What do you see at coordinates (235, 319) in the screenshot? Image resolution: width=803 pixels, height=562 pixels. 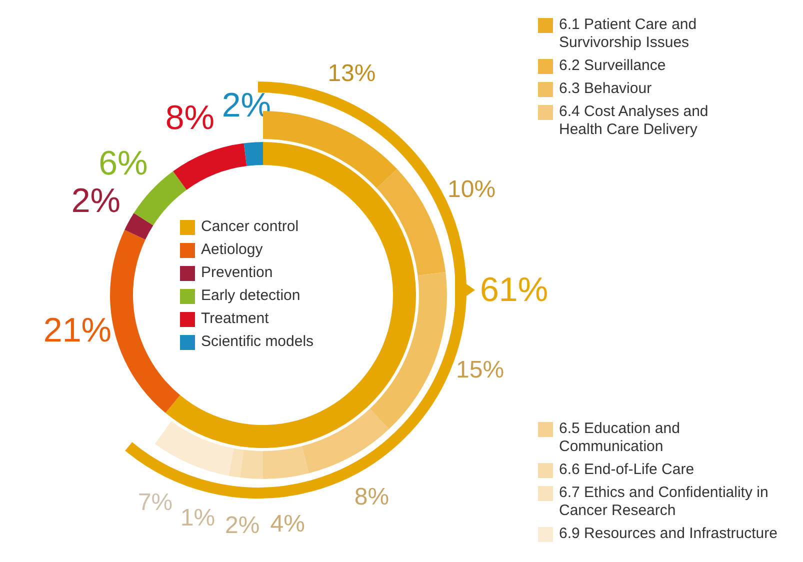 I see `legend-label: Treatment` at bounding box center [235, 319].